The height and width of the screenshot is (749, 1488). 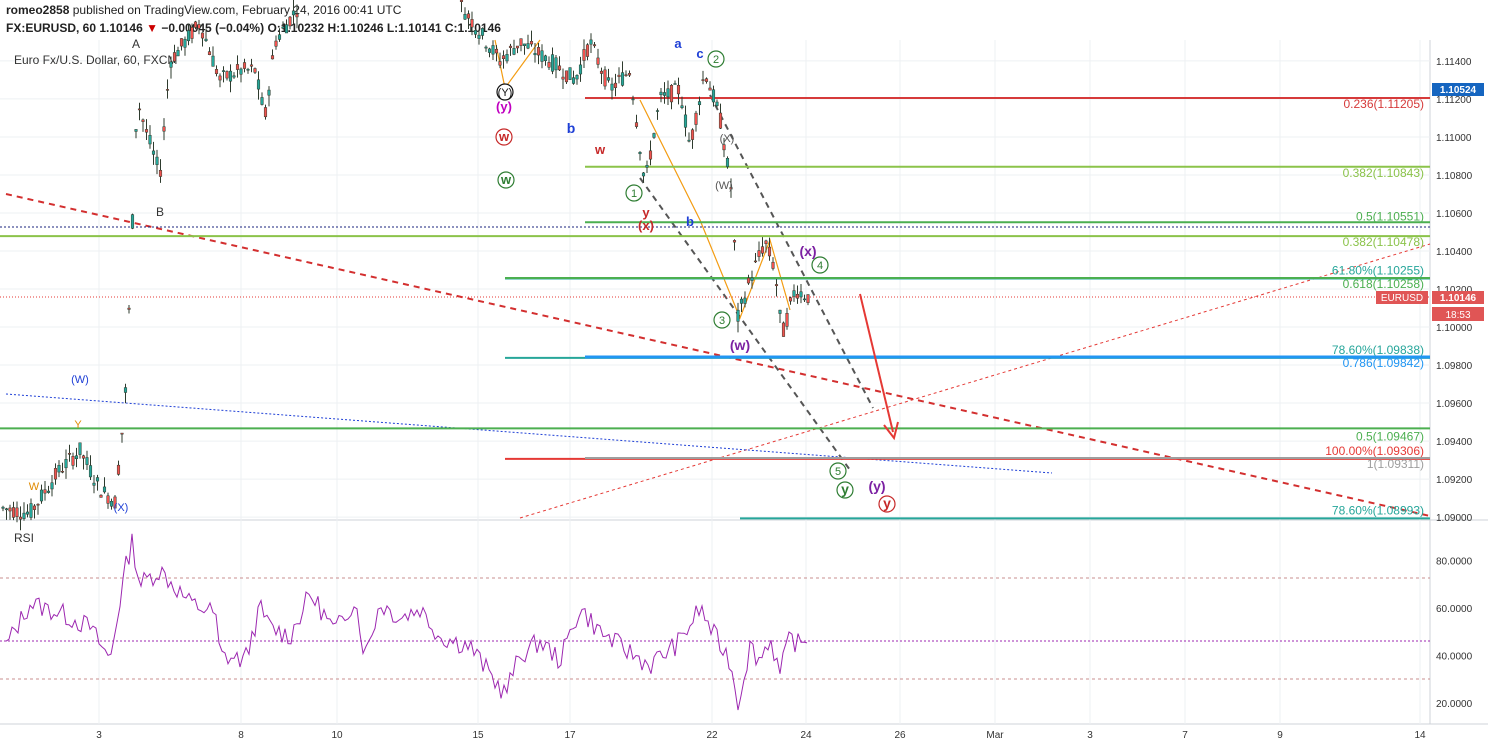 I want to click on high-price-label: 1.10524, so click(x=1458, y=90).